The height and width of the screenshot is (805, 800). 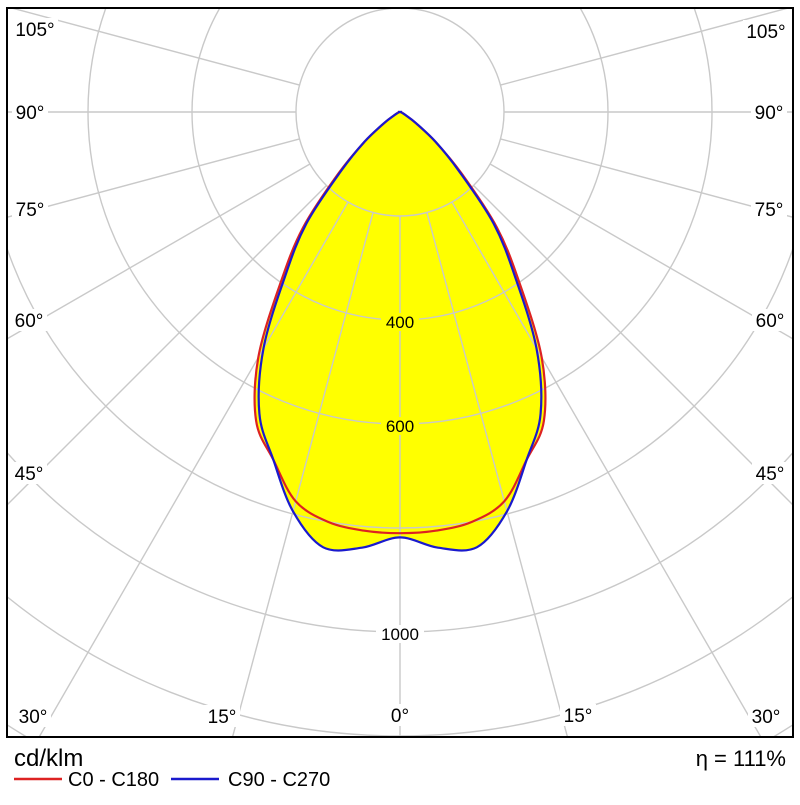 I want to click on angle-label-bottom-0: 30°, so click(x=33, y=717).